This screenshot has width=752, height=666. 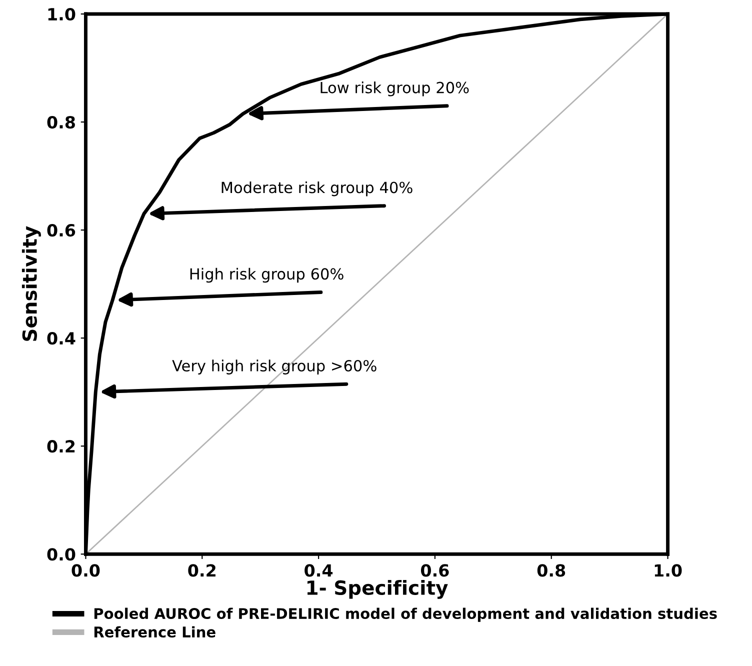 I want to click on legend-label: Pooled AUROC of PRE-DELIRIC model of development and validation studies, so click(x=405, y=615).